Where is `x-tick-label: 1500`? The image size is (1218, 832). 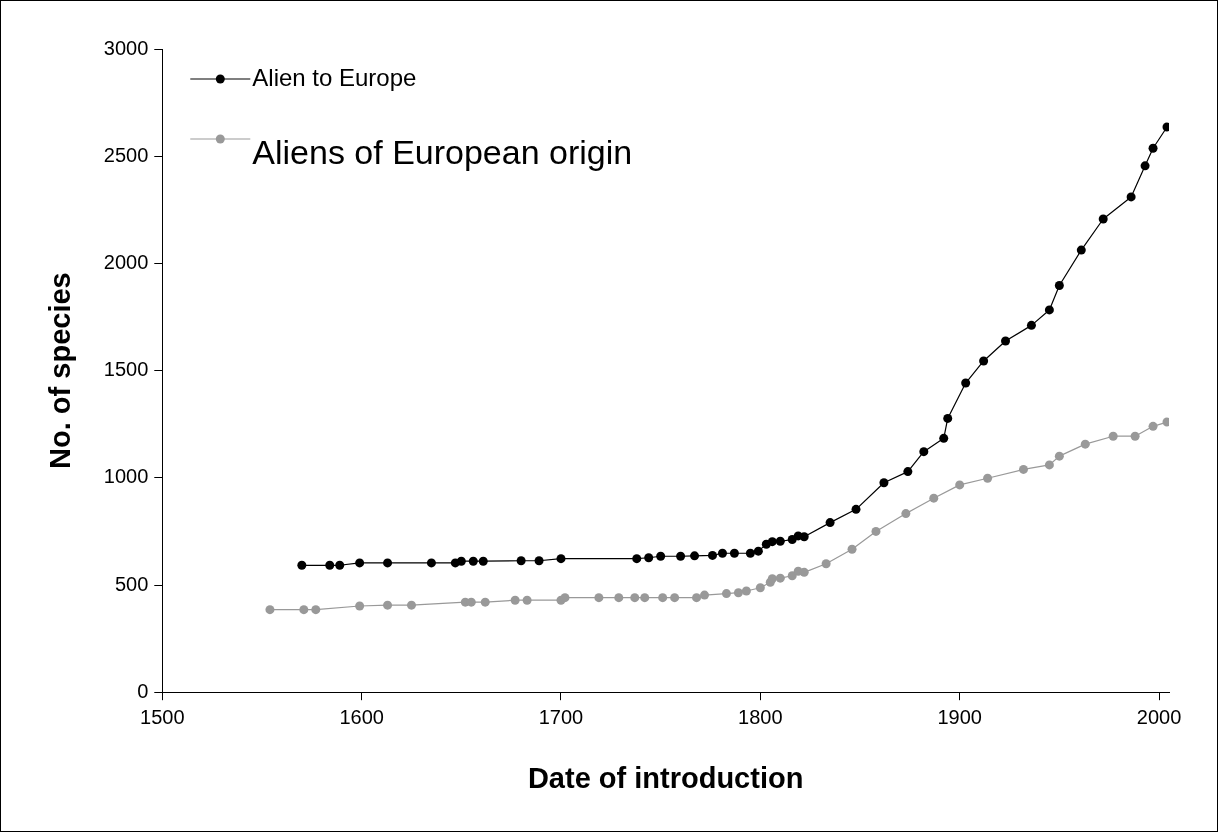
x-tick-label: 1500 is located at coordinates (162, 716).